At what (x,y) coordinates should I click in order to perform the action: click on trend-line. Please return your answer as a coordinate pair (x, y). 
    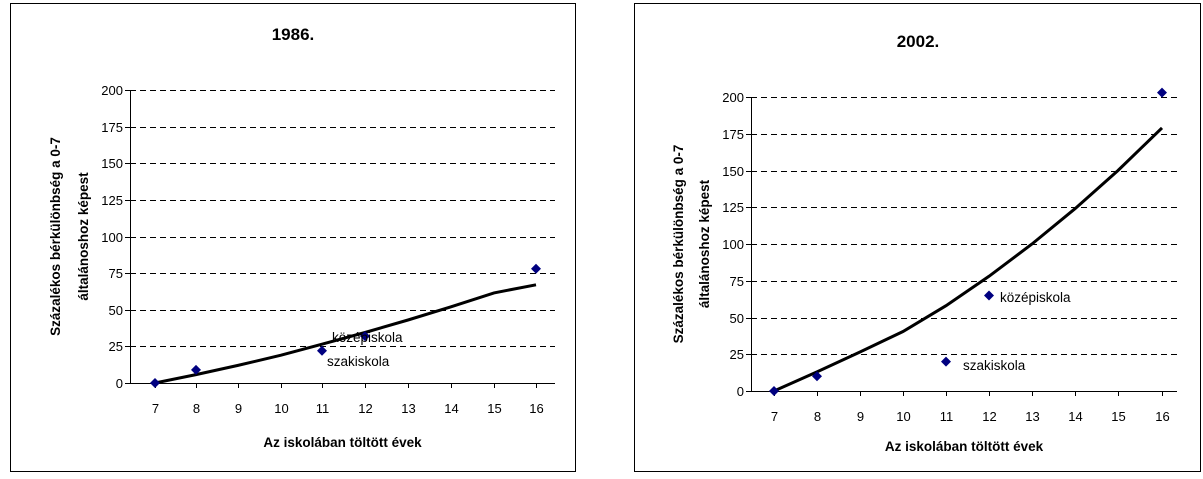
    Looking at the image, I should click on (345, 334).